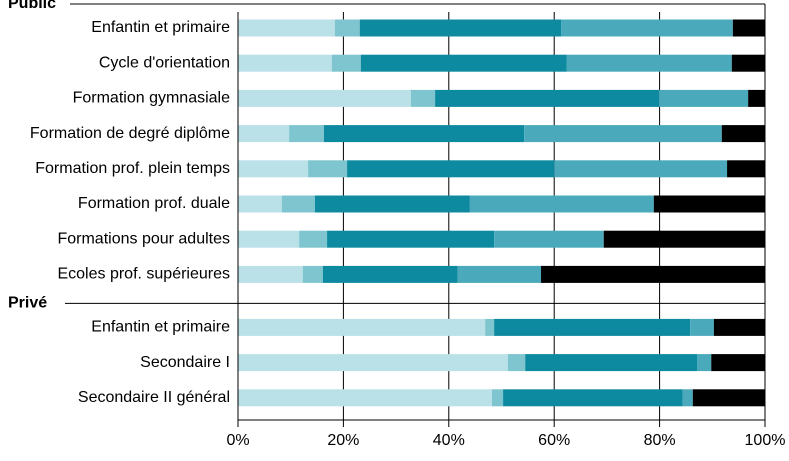 The image size is (789, 461). Describe the element at coordinates (154, 203) in the screenshot. I see `y-tick-label: Formation prof. duale` at that location.